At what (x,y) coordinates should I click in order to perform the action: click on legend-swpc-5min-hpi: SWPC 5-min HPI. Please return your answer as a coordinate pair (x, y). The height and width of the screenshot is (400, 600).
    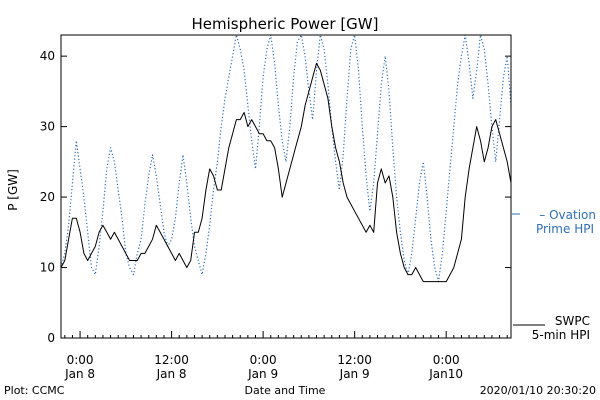
    Looking at the image, I should click on (551, 328).